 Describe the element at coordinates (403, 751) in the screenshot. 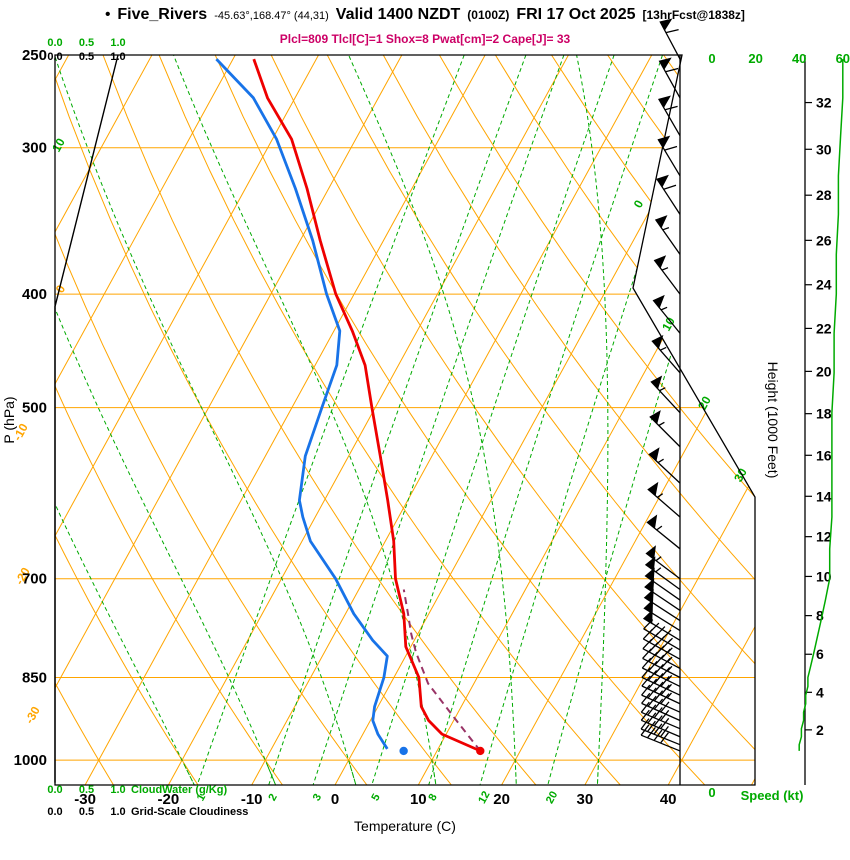

I see `surface-dewpoint-dot` at that location.